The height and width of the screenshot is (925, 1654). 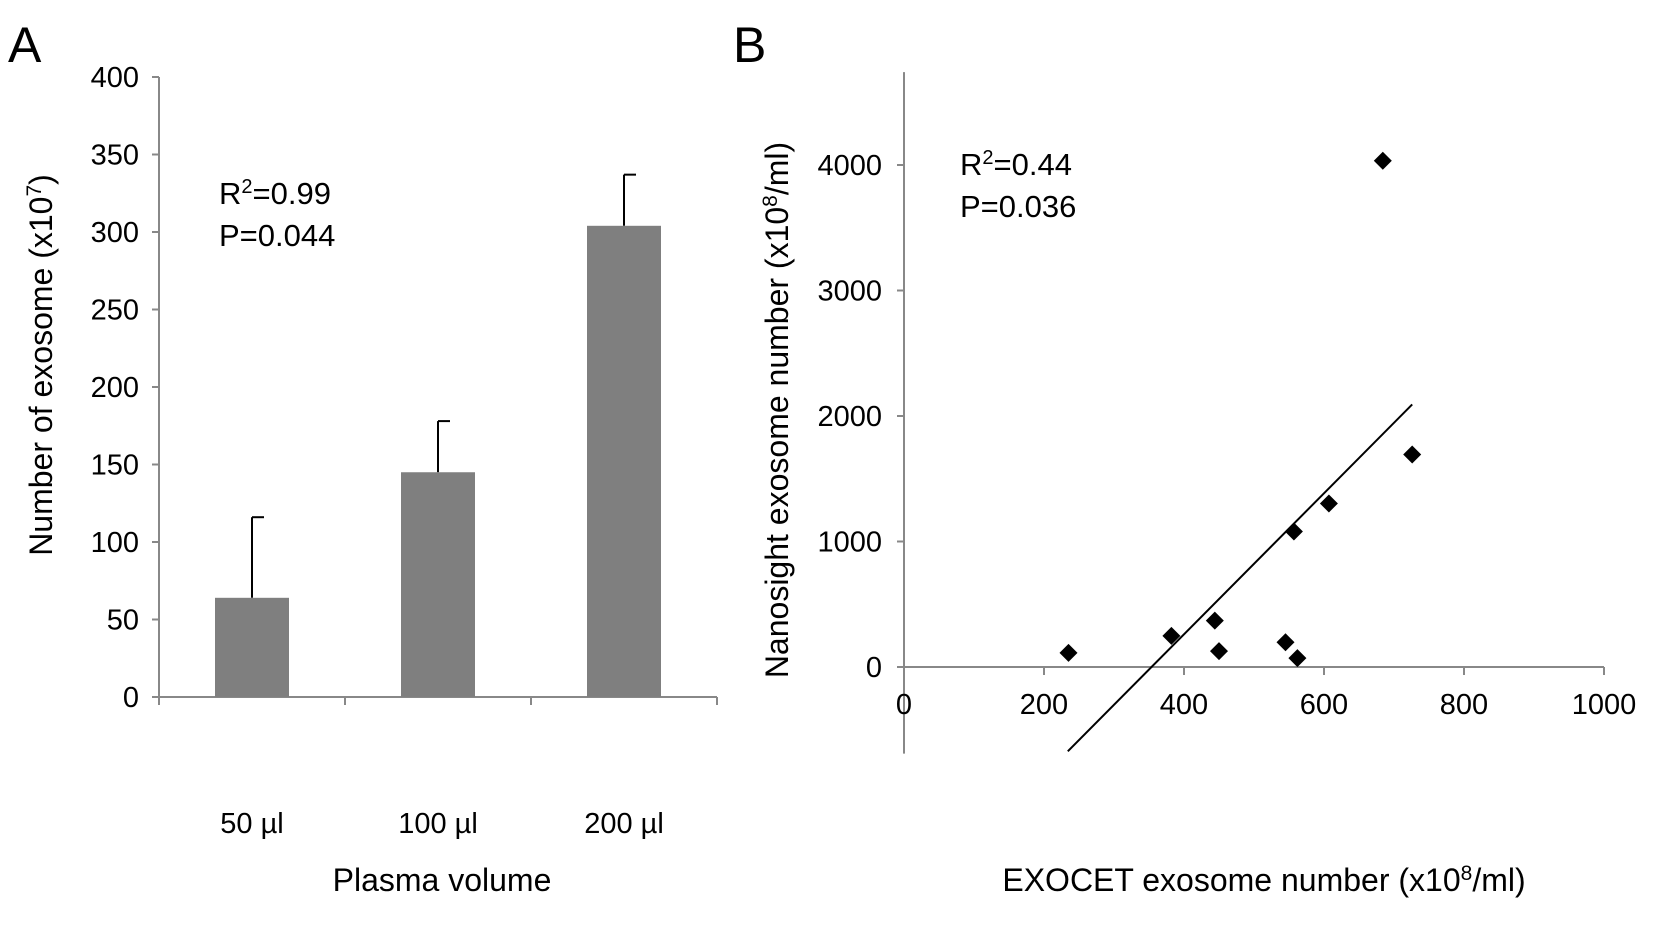 I want to click on panel-b-x-label: EXOCET exosome number (x108/ml), so click(x=1263, y=880).